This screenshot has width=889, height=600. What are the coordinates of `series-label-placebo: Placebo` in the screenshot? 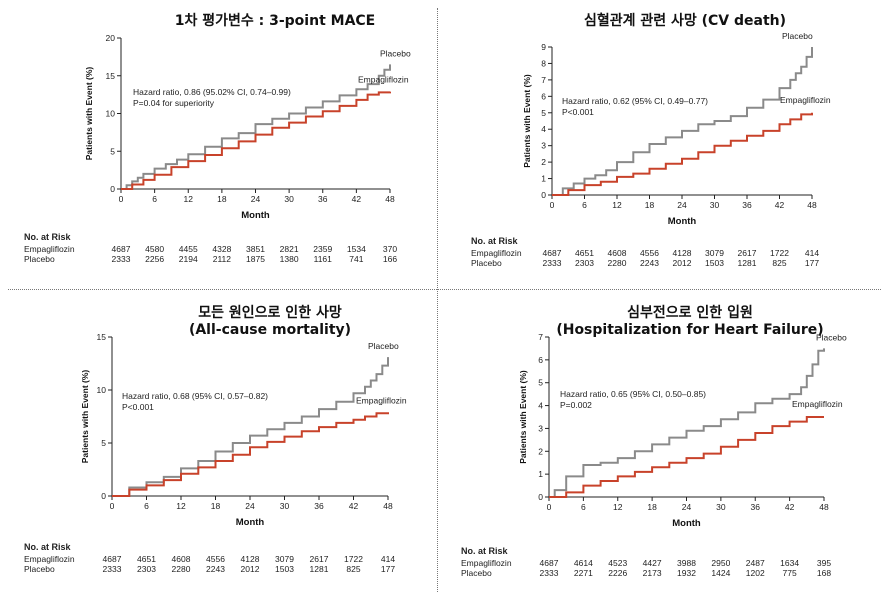 It's located at (395, 53).